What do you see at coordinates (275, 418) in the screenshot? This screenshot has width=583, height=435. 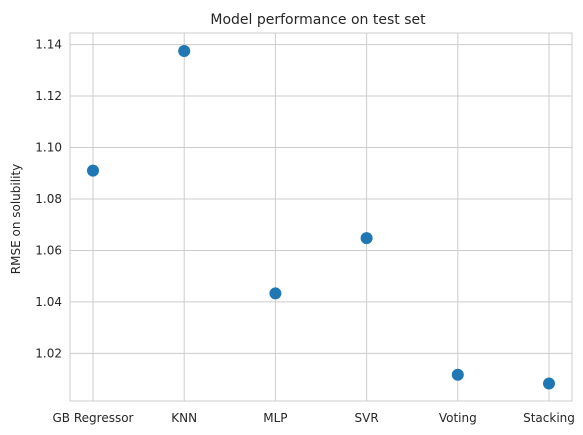 I see `x-tick-label: MLP` at bounding box center [275, 418].